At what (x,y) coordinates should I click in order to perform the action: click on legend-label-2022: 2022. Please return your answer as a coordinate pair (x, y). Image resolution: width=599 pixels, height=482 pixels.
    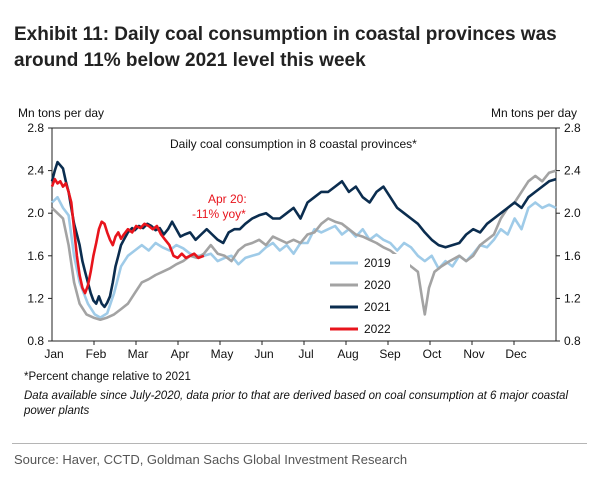
    Looking at the image, I should click on (377, 329).